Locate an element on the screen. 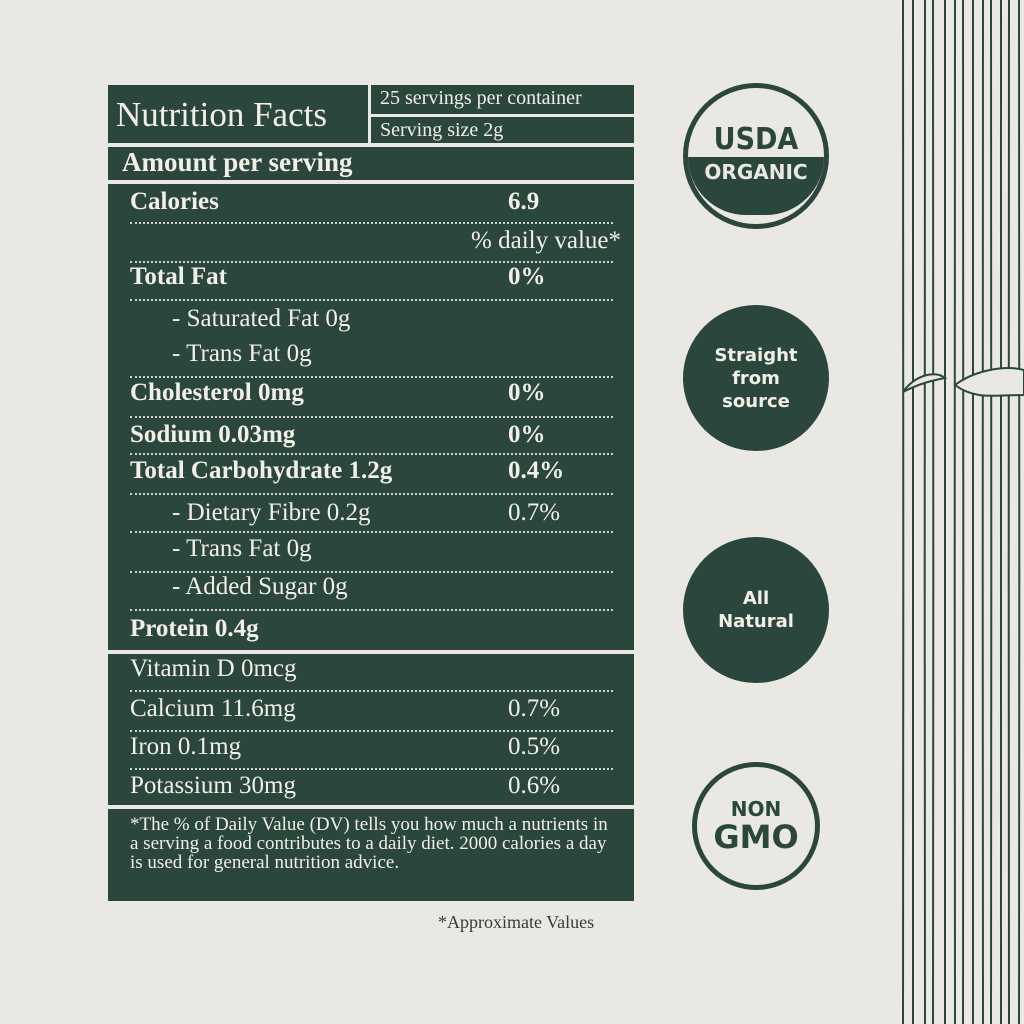  vitamin-label: Iron 0.1mg is located at coordinates (186, 746).